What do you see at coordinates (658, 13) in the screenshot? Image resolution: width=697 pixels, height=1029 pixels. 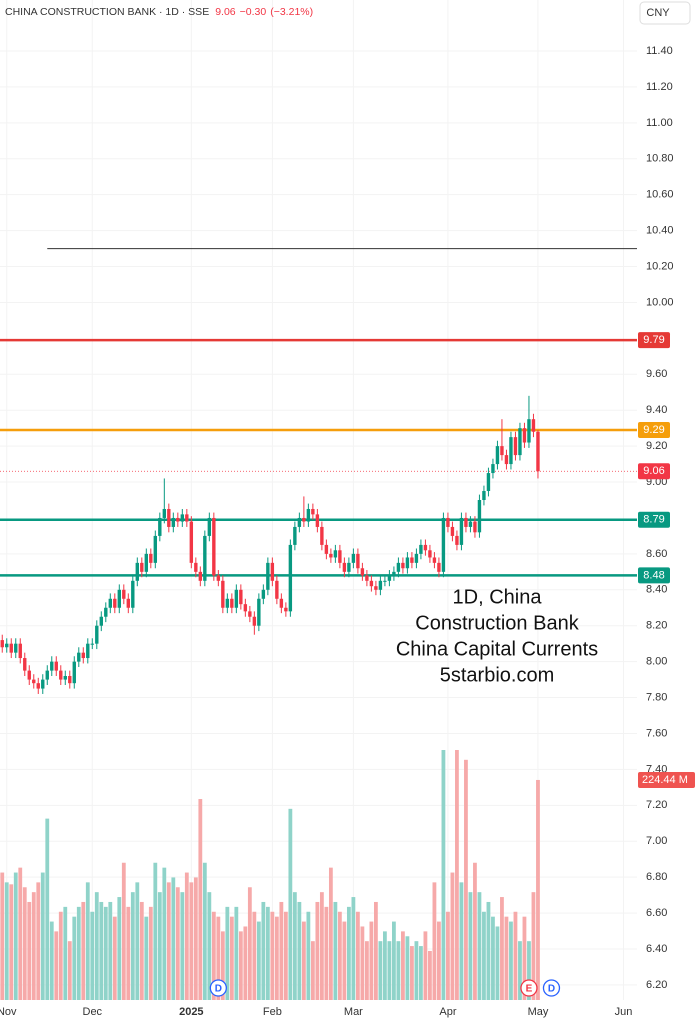 I see `currency: CNY` at bounding box center [658, 13].